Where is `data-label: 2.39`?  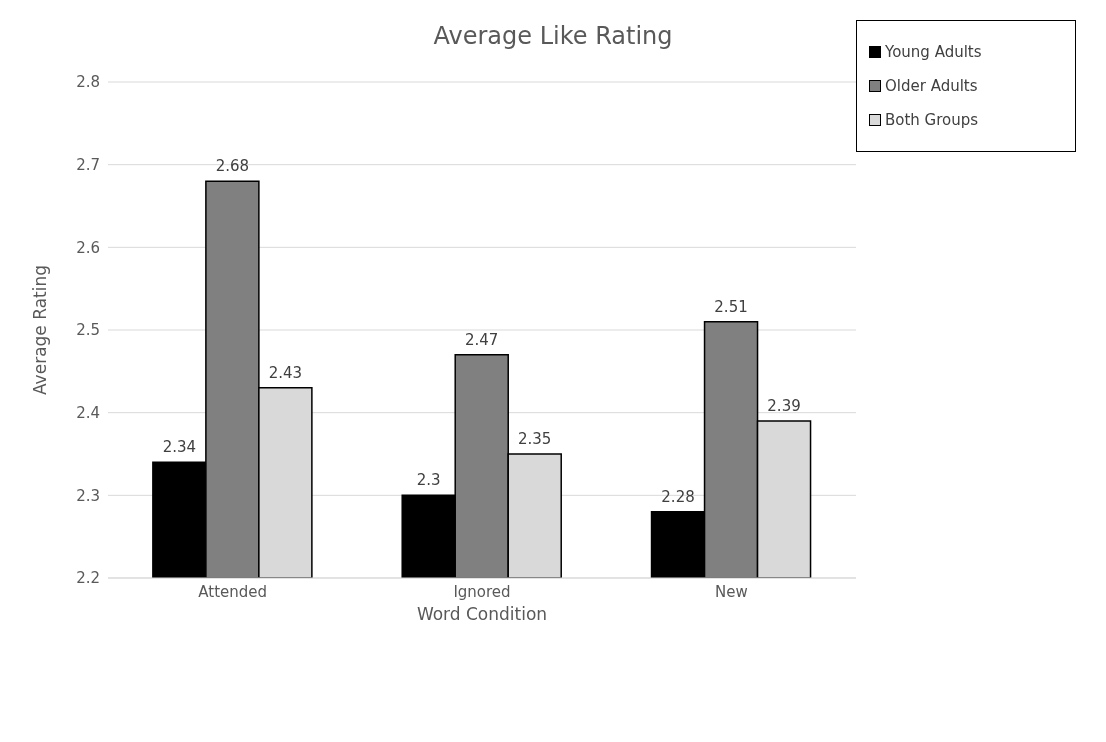
data-label: 2.39 is located at coordinates (784, 405).